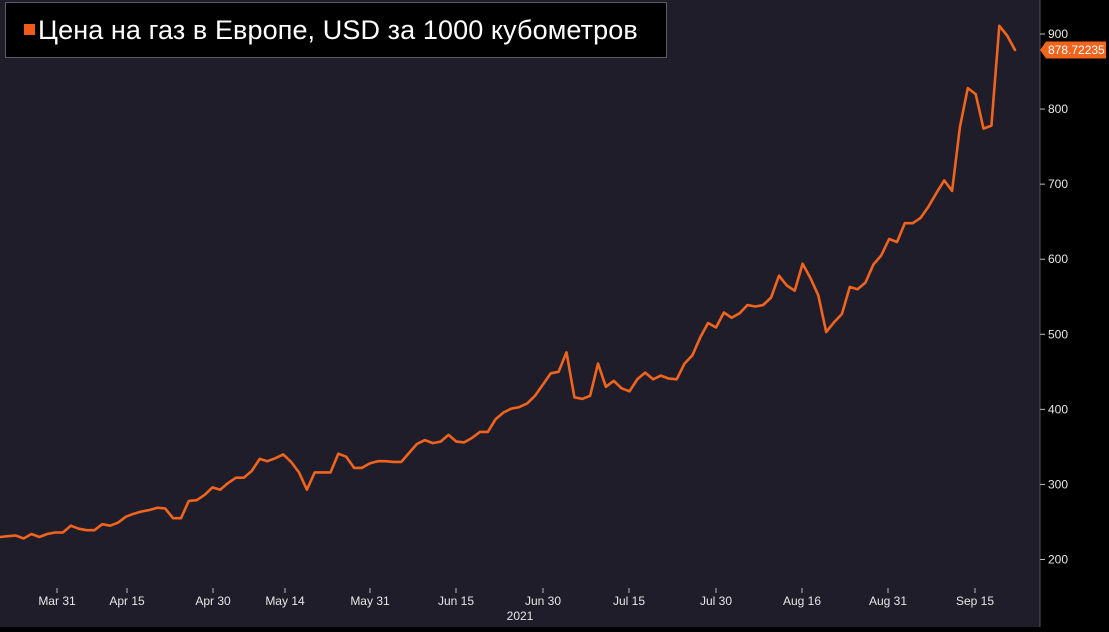 This screenshot has height=632, width=1109. I want to click on y-tick-label: 500, so click(1058, 334).